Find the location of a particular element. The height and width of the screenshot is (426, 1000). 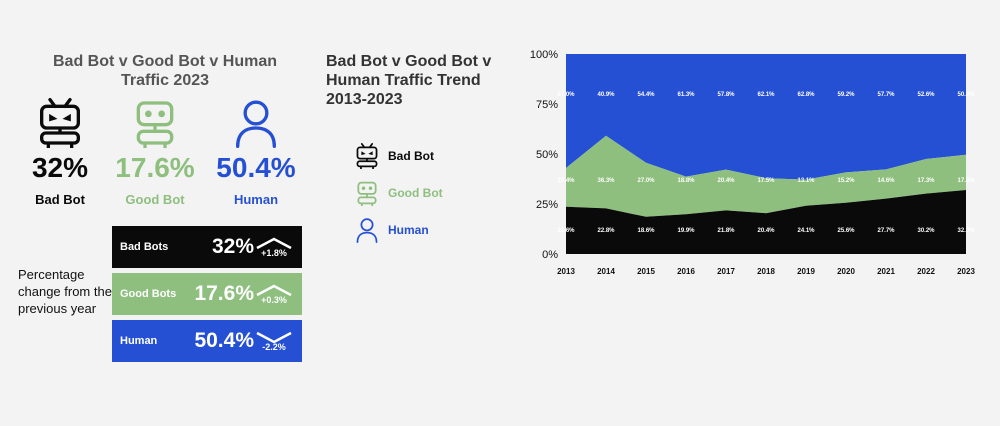

x-tick-label: 2021 is located at coordinates (886, 271).